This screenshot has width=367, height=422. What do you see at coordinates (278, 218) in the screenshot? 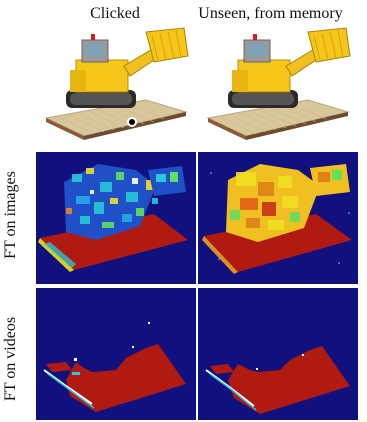
I see `heatmap-images-unseen` at bounding box center [278, 218].